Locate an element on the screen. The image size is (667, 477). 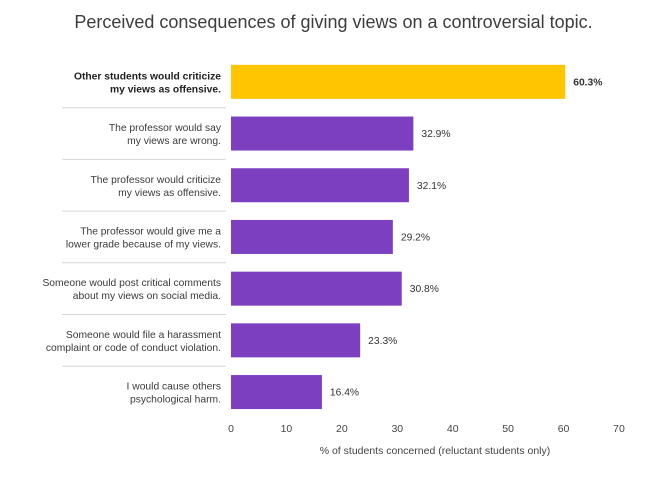
category-label-line: psychological harm. is located at coordinates (175, 400).